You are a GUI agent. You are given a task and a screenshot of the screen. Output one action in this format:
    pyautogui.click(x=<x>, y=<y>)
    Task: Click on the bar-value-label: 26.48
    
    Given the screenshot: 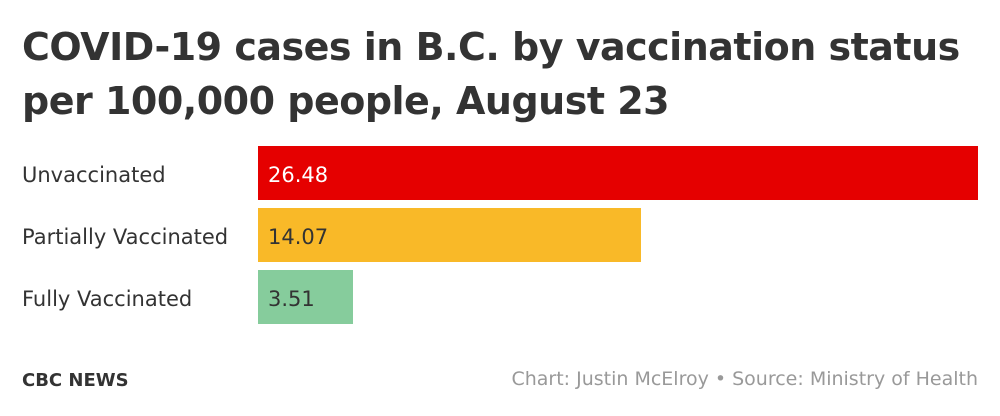 What is the action you would take?
    pyautogui.click(x=298, y=175)
    